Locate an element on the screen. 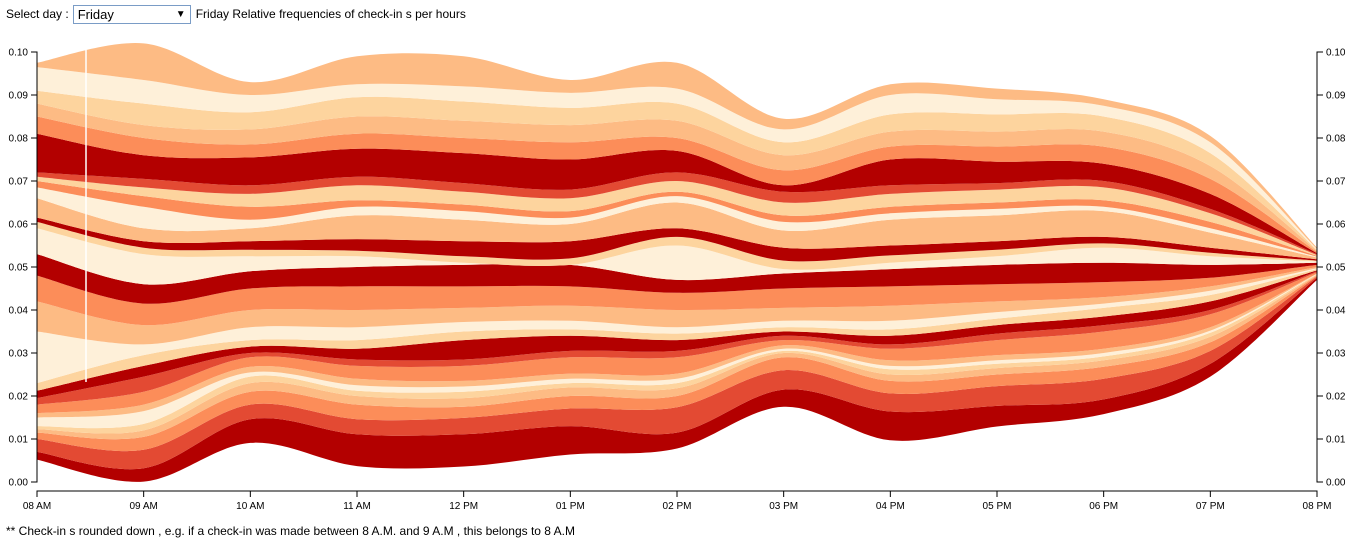  y-tick-label-right: 0.06 is located at coordinates (1336, 225).